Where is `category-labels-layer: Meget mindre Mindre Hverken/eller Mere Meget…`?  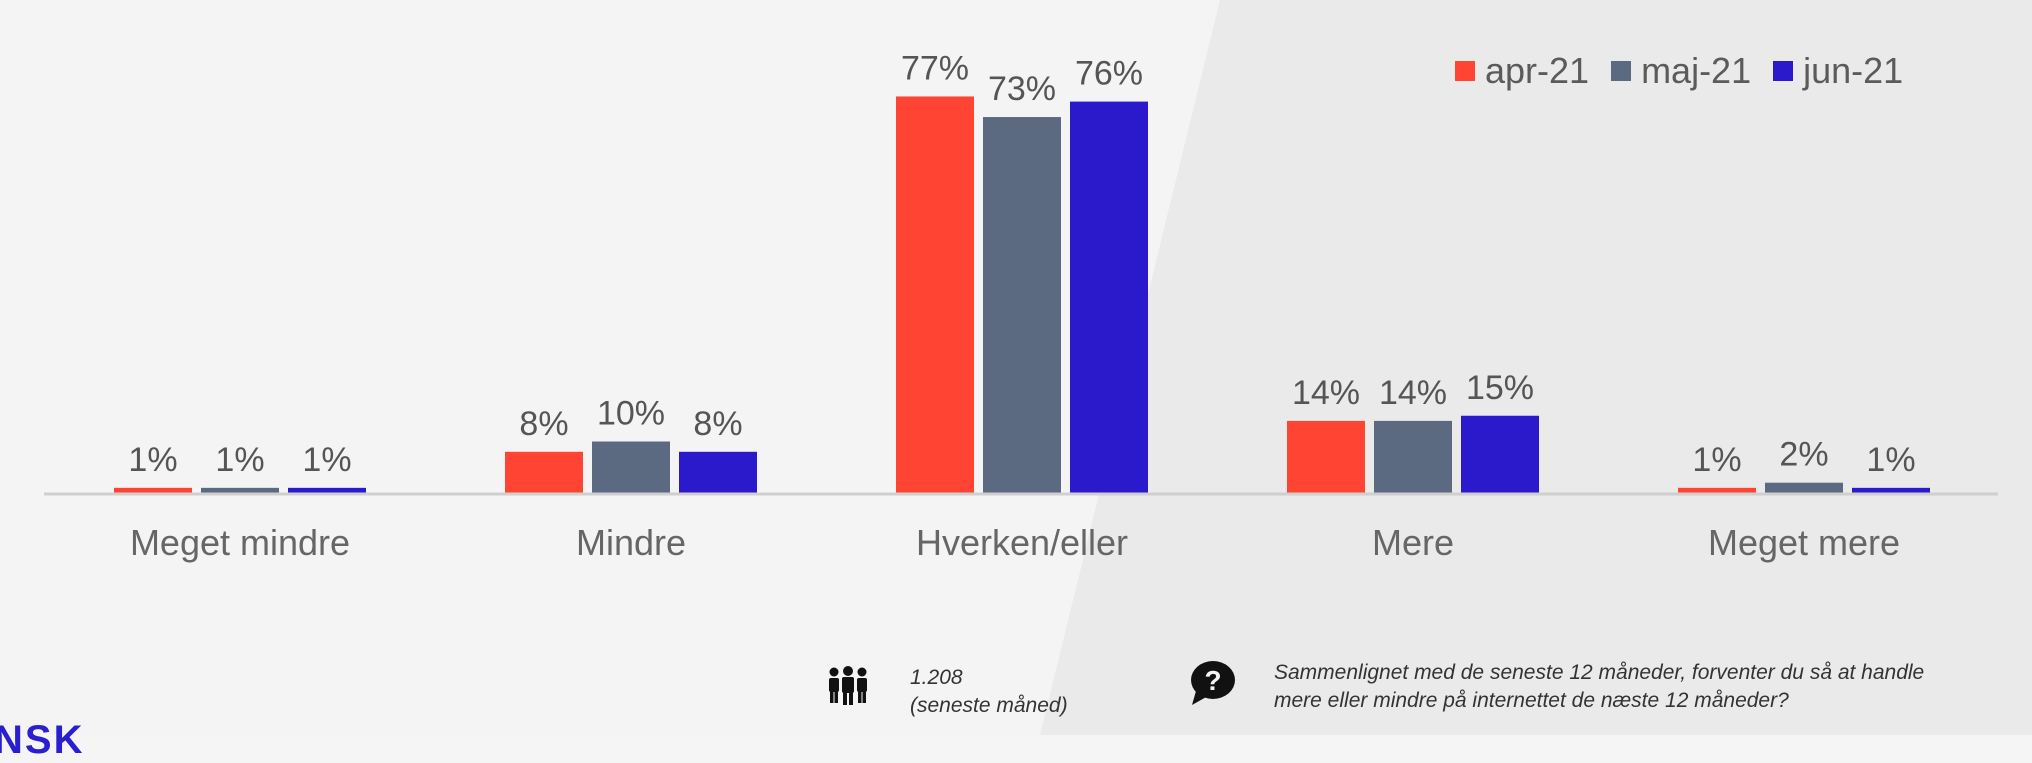
category-labels-layer: Meget mindre Mindre Hverken/eller Mere Meget… is located at coordinates (1015, 542).